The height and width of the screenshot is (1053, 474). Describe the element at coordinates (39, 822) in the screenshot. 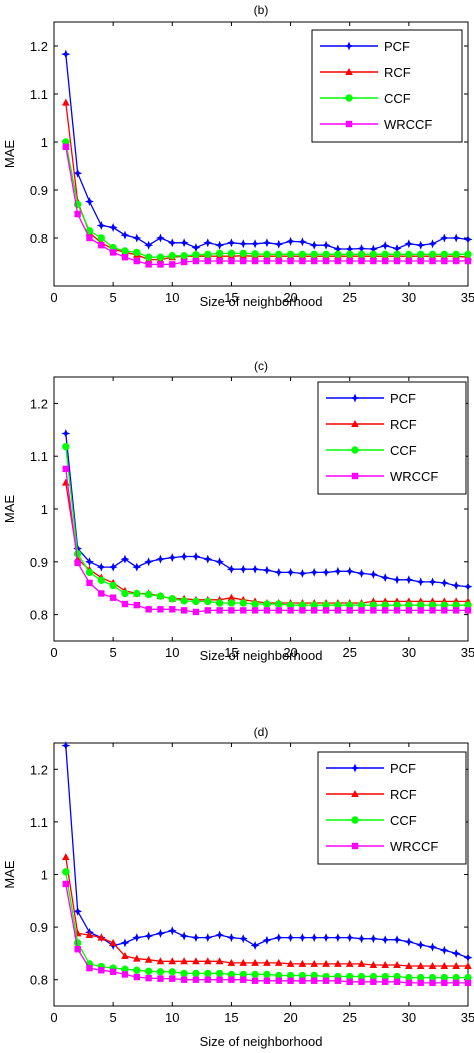

I see `y-tick-label: 1.1` at that location.